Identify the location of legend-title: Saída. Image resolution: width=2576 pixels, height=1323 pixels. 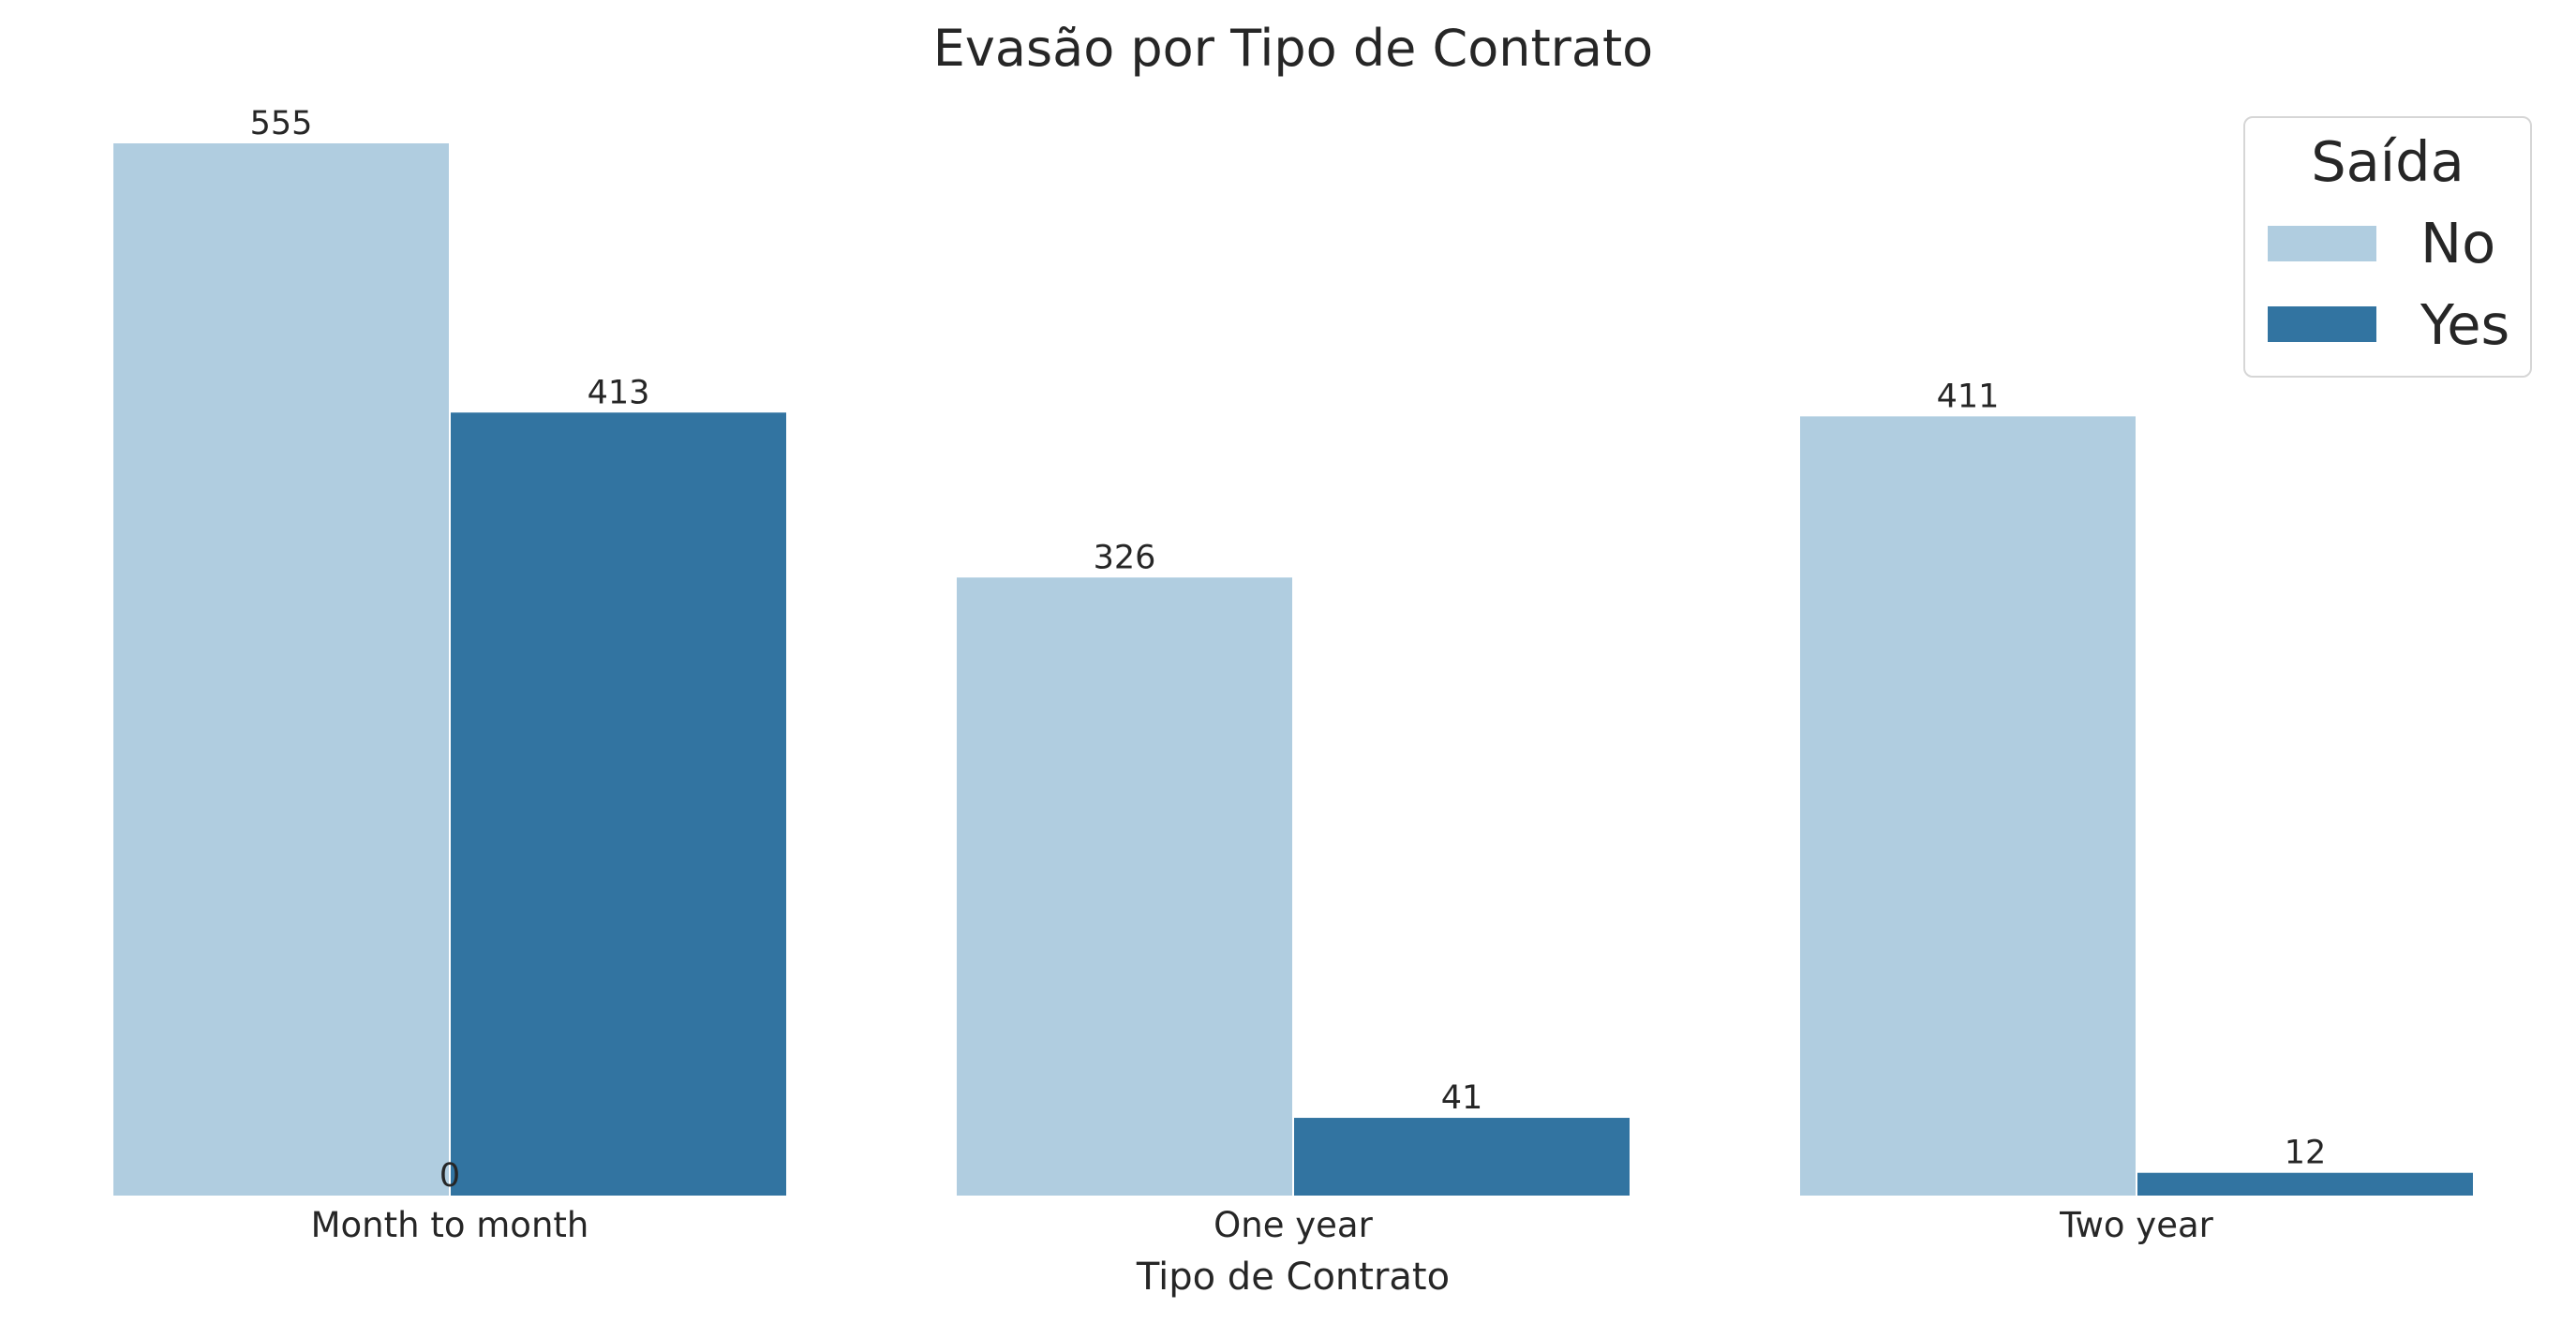
(2387, 162).